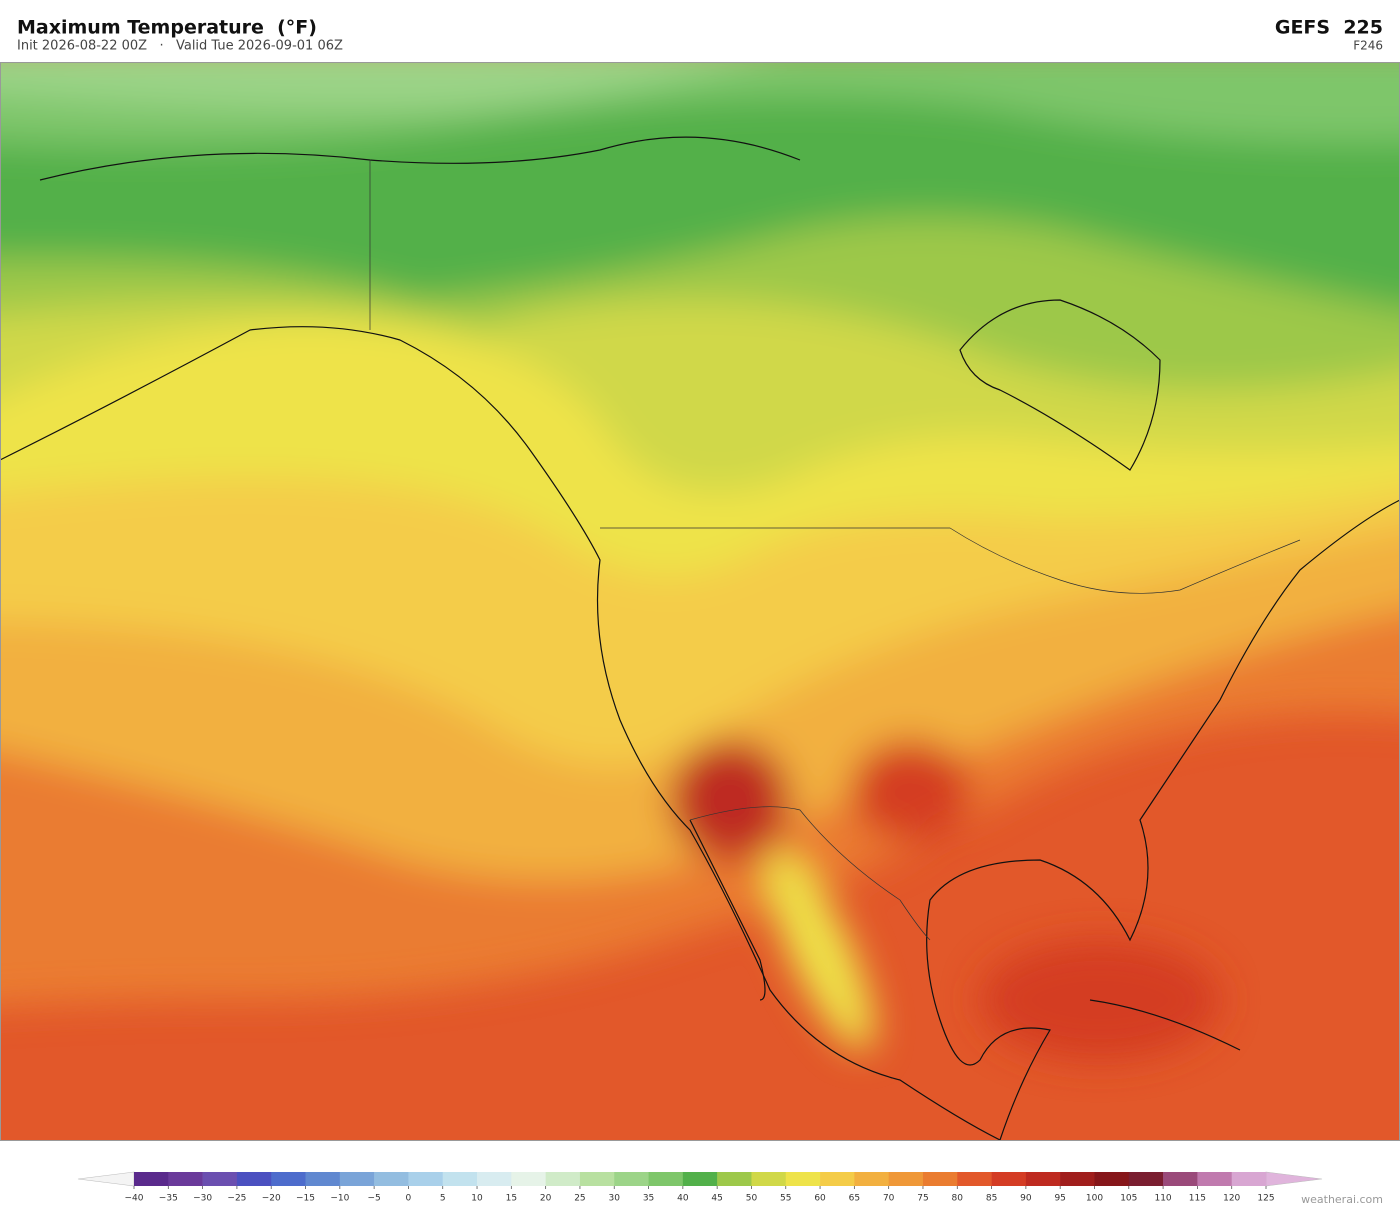 The height and width of the screenshot is (1215, 1400). What do you see at coordinates (1342, 1199) in the screenshot?
I see `credit: weatherai.com` at bounding box center [1342, 1199].